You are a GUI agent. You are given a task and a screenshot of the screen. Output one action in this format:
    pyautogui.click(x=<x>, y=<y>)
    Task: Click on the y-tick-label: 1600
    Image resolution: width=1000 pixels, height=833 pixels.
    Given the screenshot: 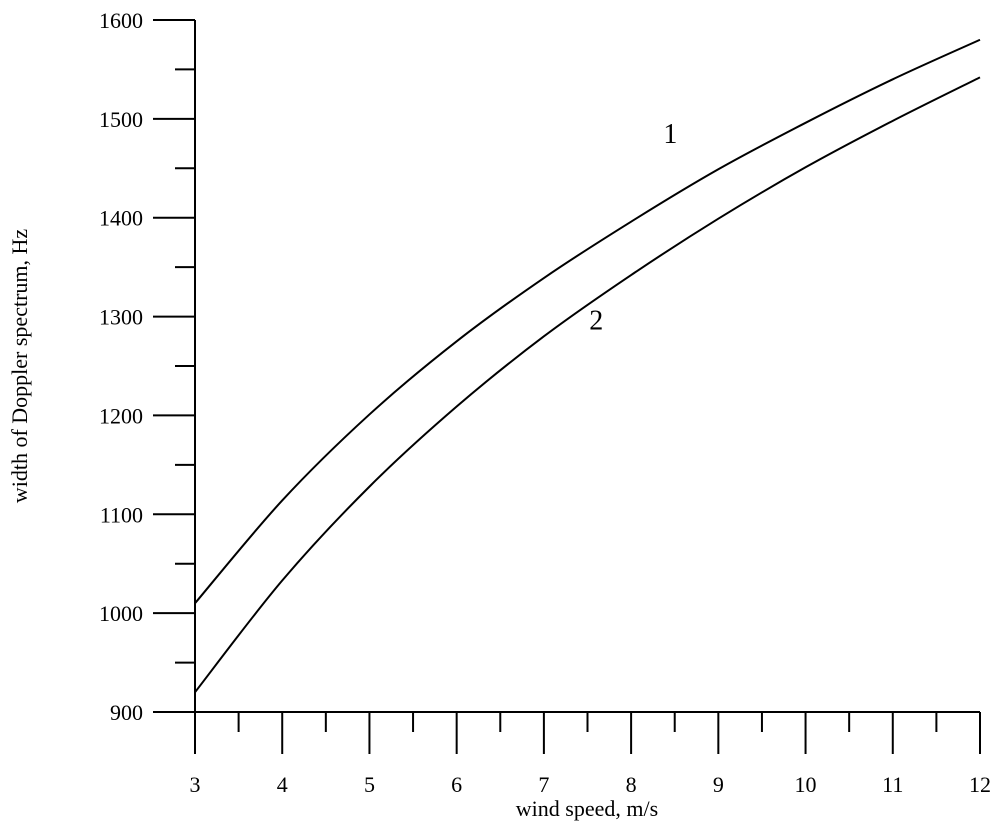 What is the action you would take?
    pyautogui.click(x=121, y=20)
    